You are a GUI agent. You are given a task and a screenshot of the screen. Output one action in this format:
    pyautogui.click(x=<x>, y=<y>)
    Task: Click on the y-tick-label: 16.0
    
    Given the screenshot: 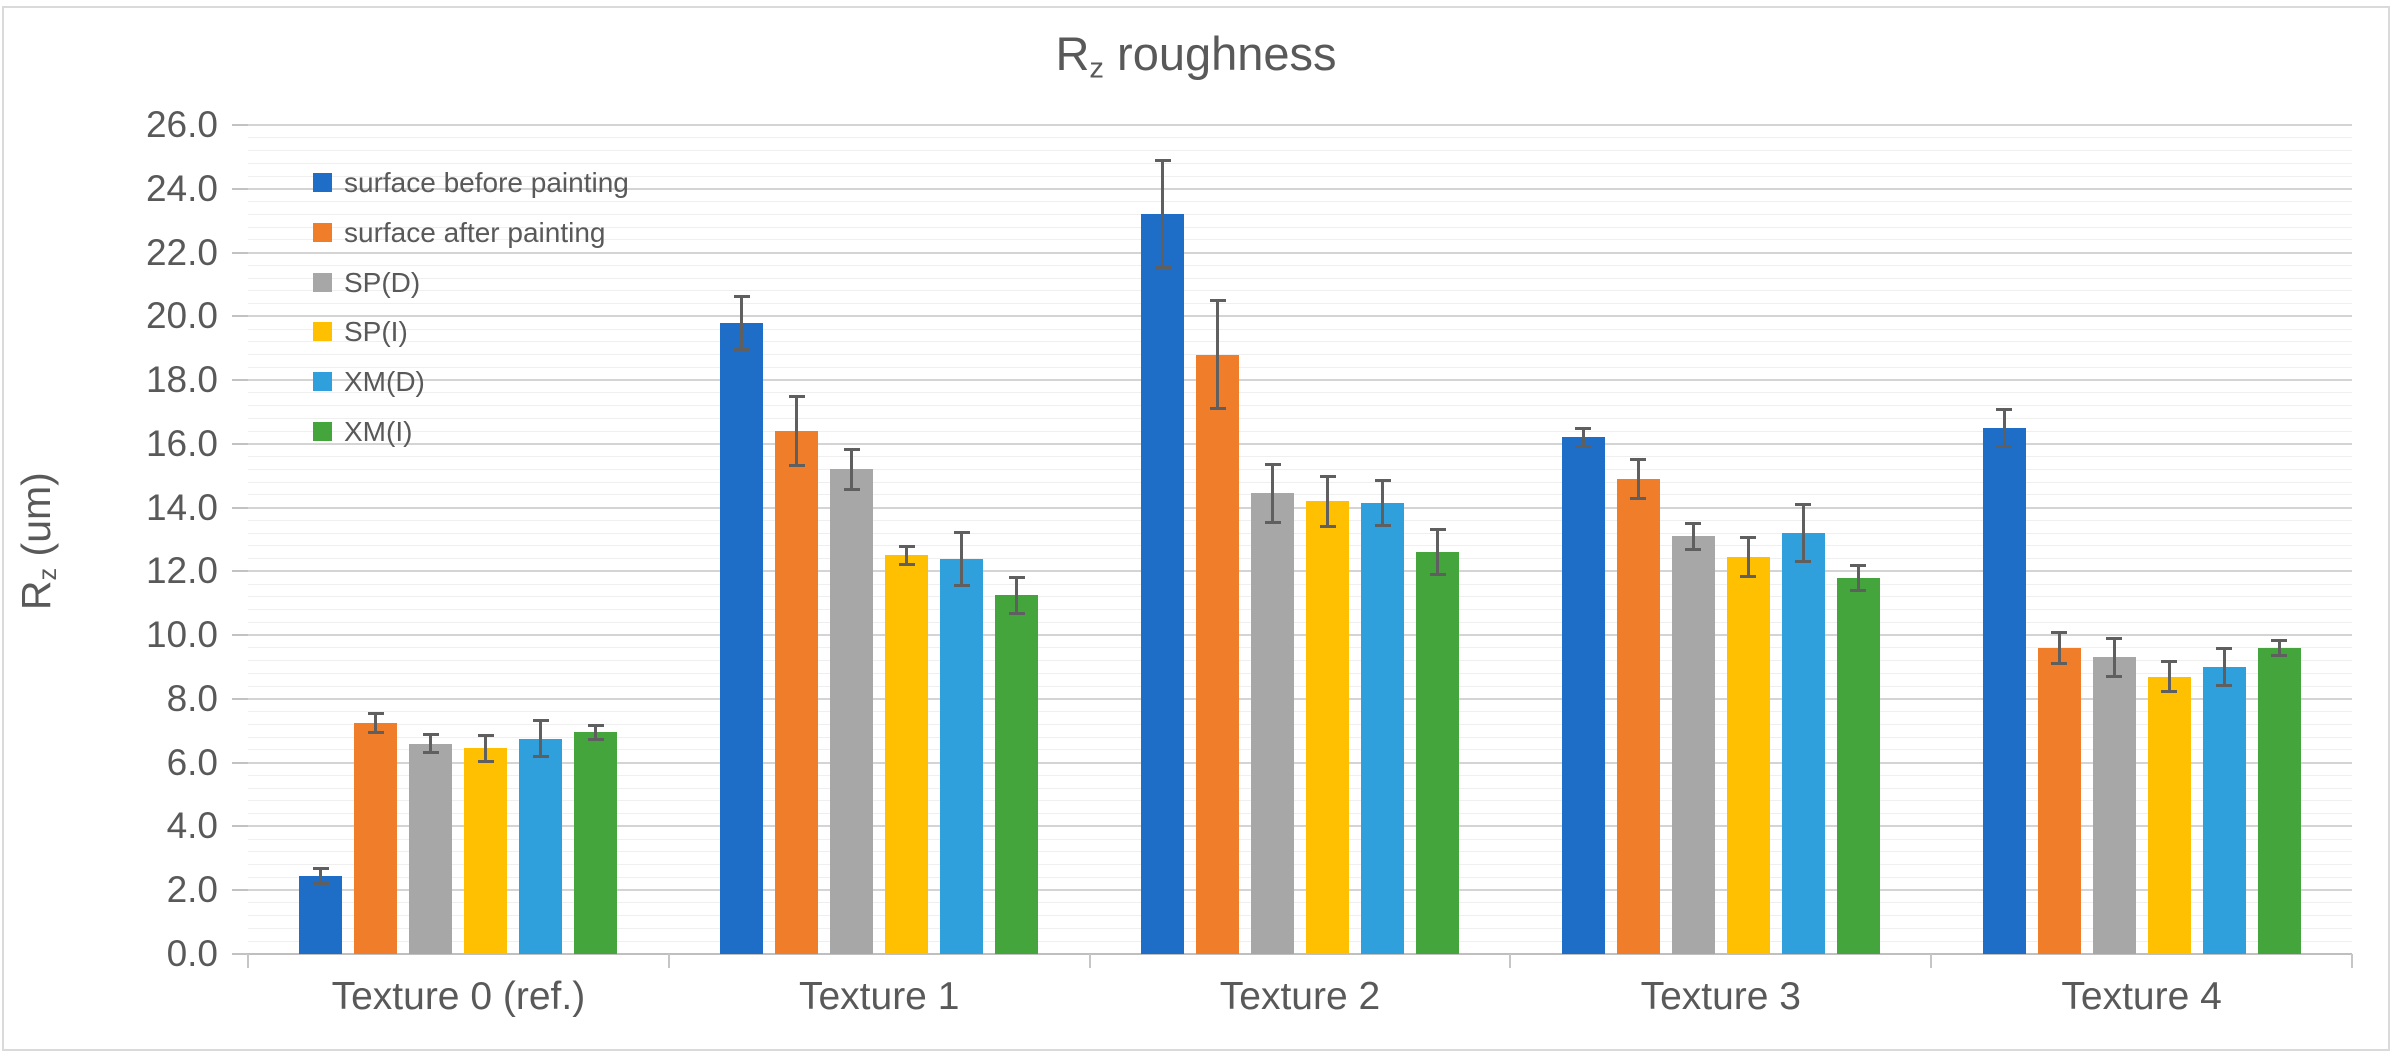 What is the action you would take?
    pyautogui.click(x=181, y=443)
    